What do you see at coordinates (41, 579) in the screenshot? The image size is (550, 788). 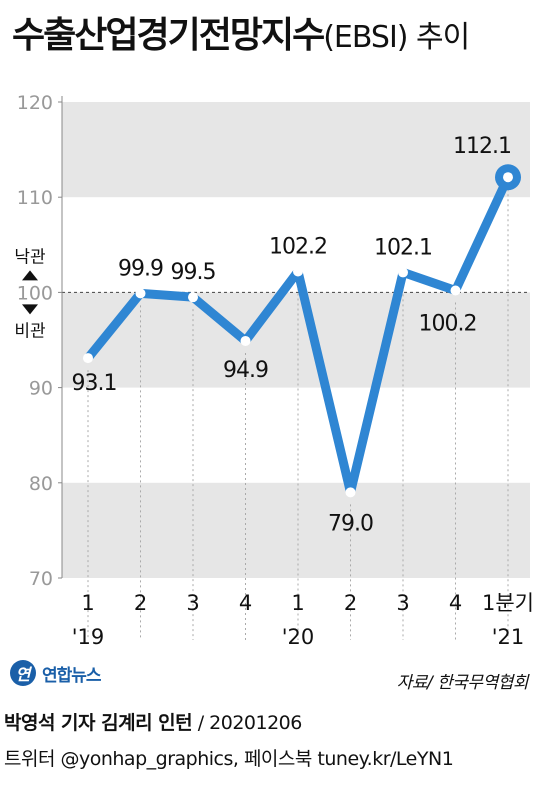 I see `y-tick-label: 70` at bounding box center [41, 579].